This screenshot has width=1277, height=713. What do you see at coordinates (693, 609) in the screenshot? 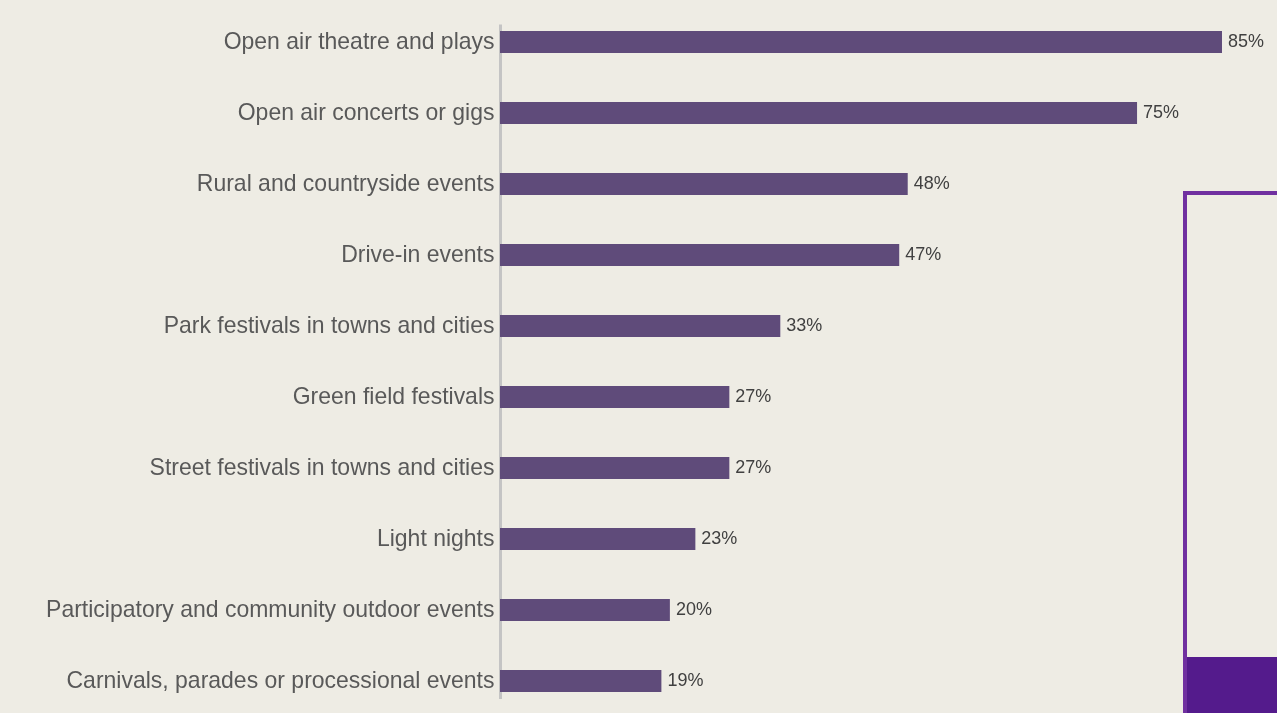
I see `data-label: 20%` at bounding box center [693, 609].